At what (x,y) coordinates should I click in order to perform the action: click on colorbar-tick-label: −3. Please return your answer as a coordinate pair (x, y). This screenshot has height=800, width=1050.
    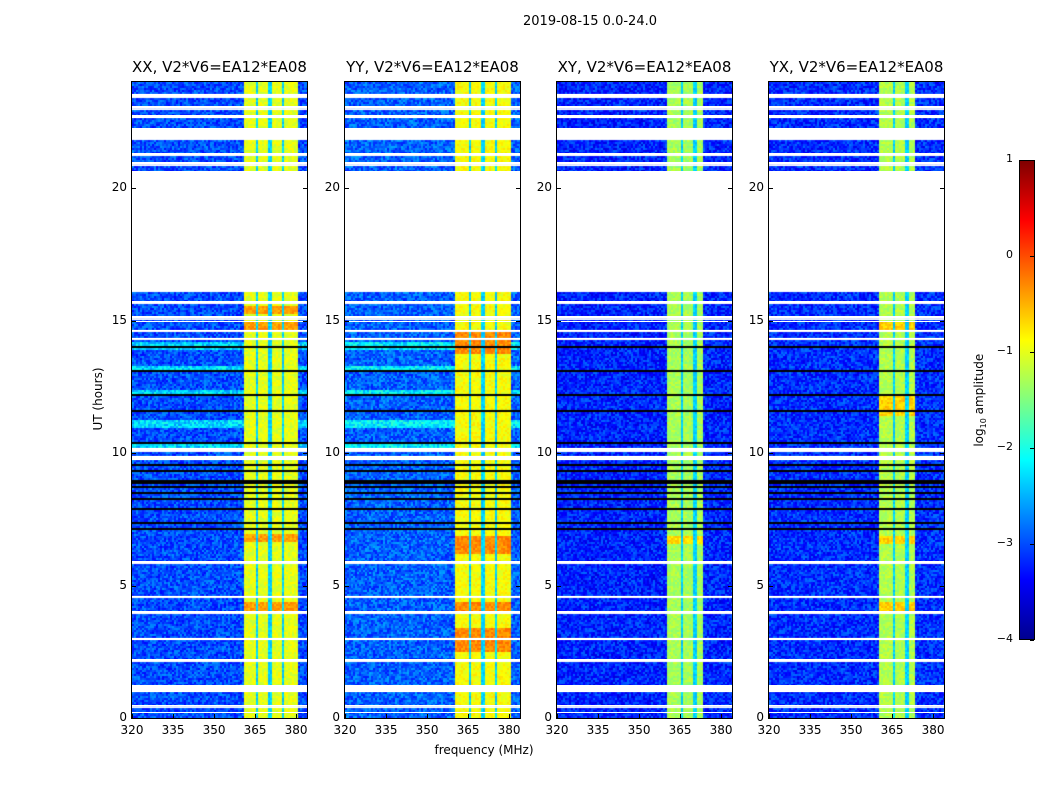
    Looking at the image, I should click on (1004, 542).